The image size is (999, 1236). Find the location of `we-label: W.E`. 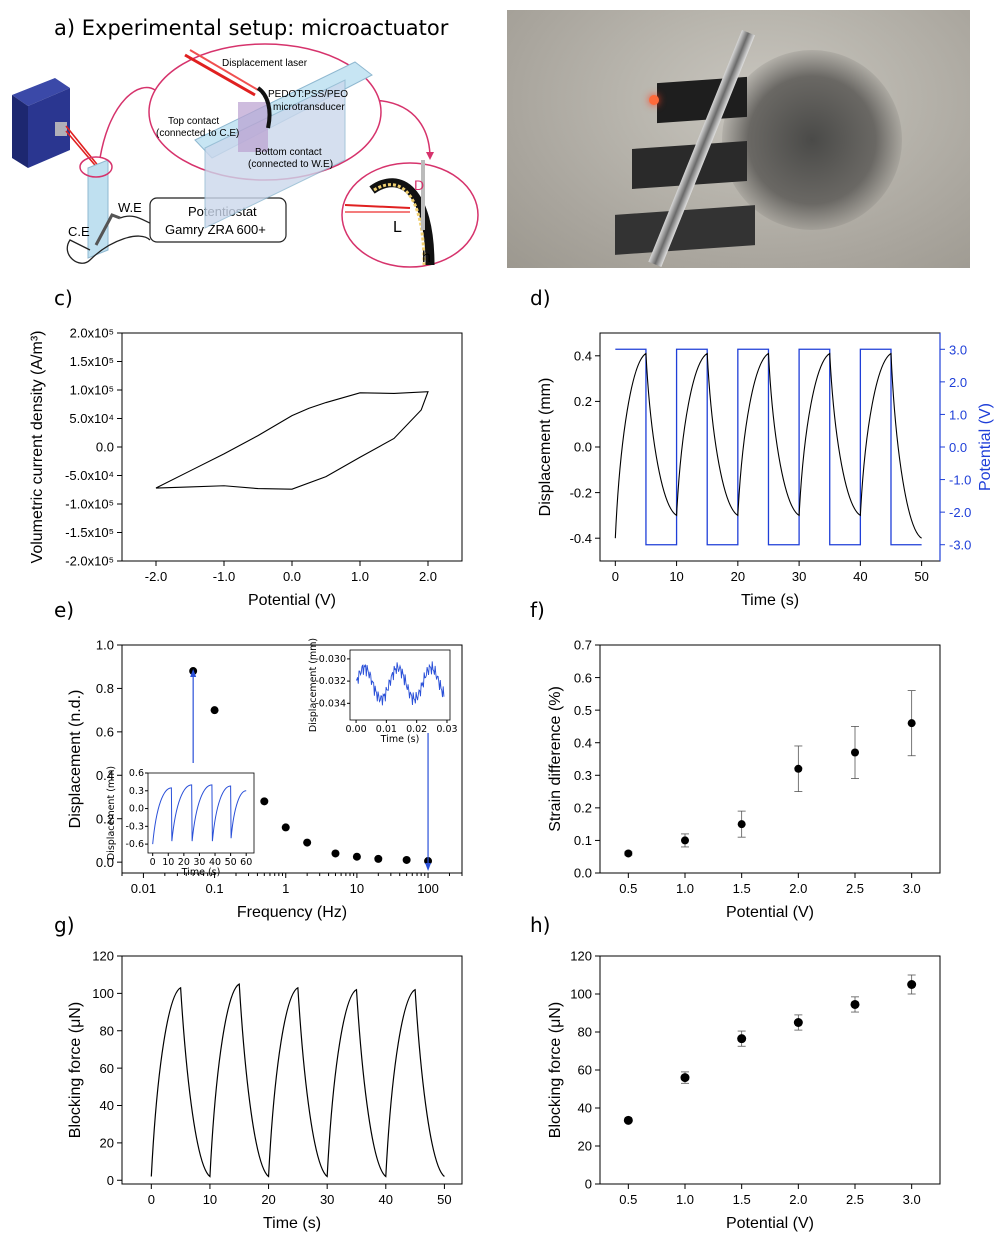

we-label: W.E is located at coordinates (130, 207).